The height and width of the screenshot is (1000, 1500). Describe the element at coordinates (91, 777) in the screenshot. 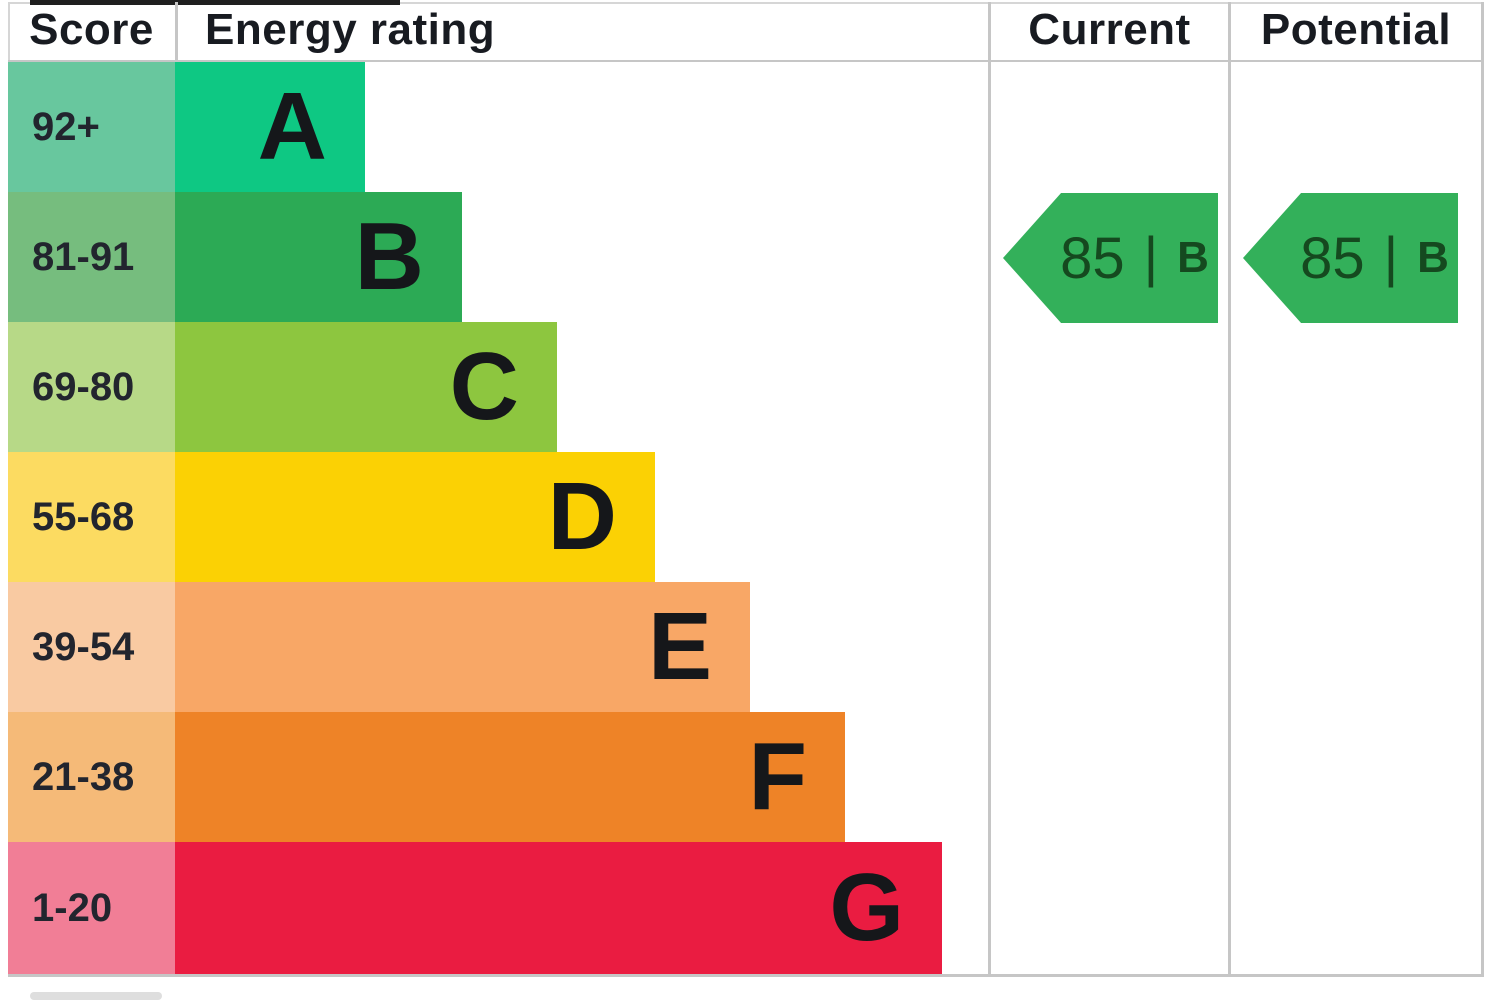

I see `score-range-label: 21-38` at that location.